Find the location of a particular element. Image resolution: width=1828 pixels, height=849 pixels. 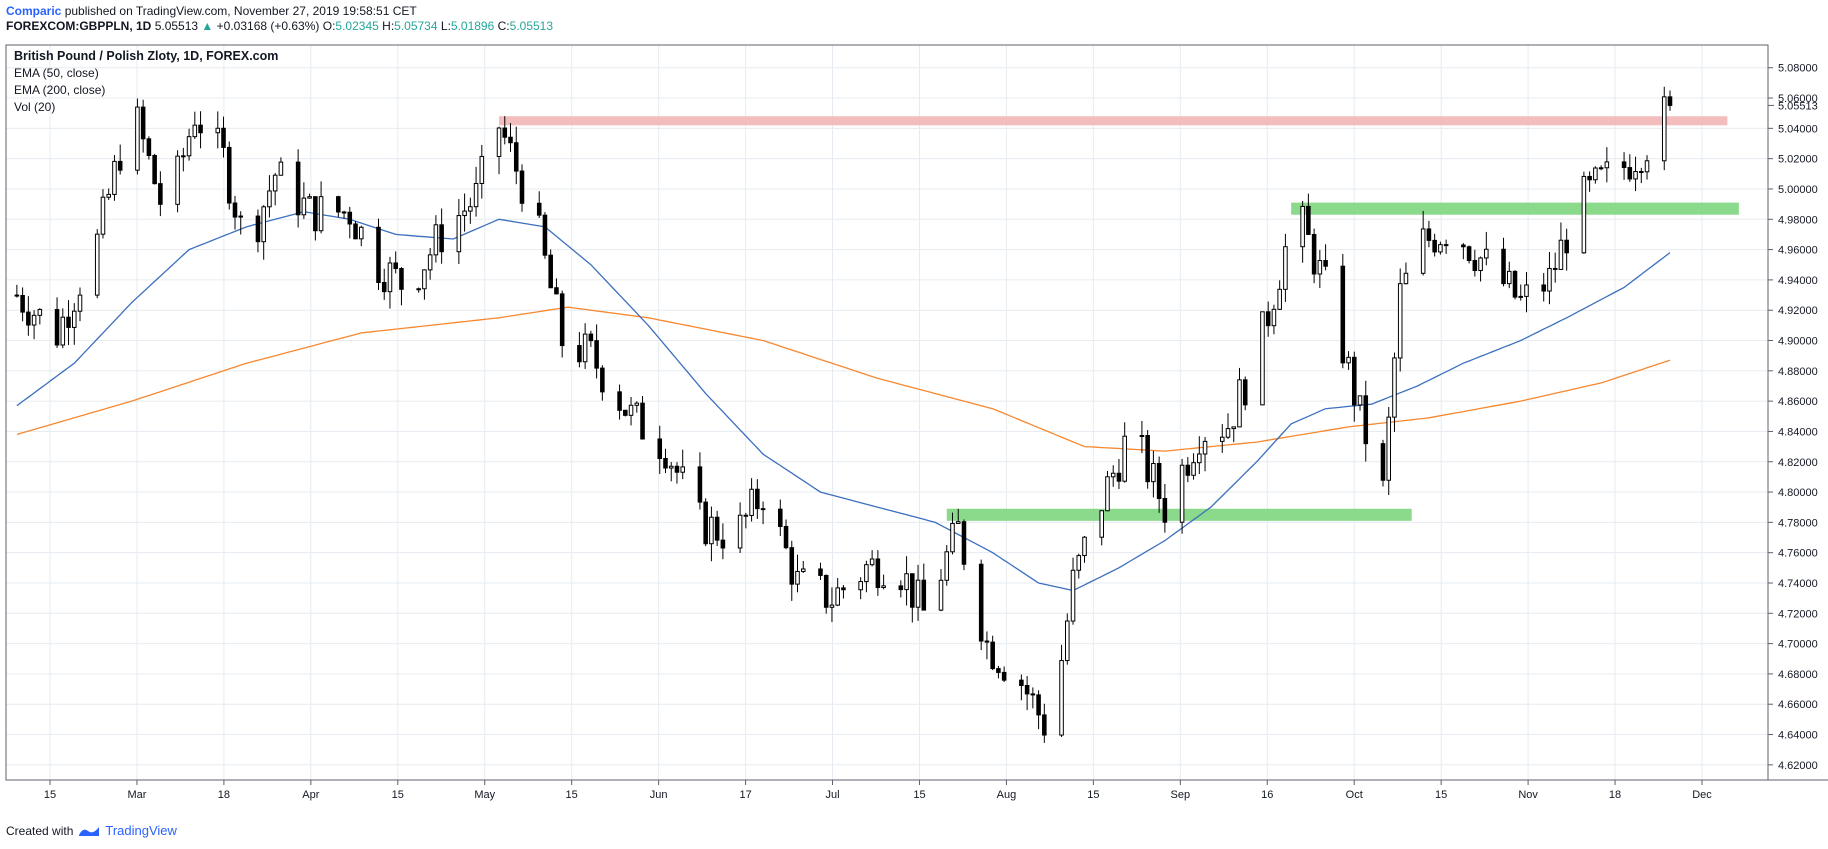

author-link: Comparic is located at coordinates (34, 11).